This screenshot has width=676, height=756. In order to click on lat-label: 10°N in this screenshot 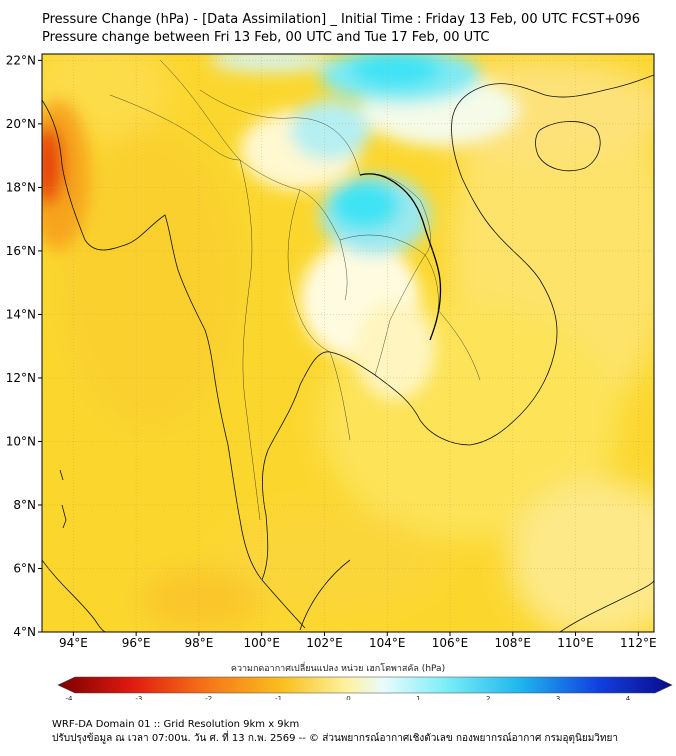, I will do `click(21, 441)`.